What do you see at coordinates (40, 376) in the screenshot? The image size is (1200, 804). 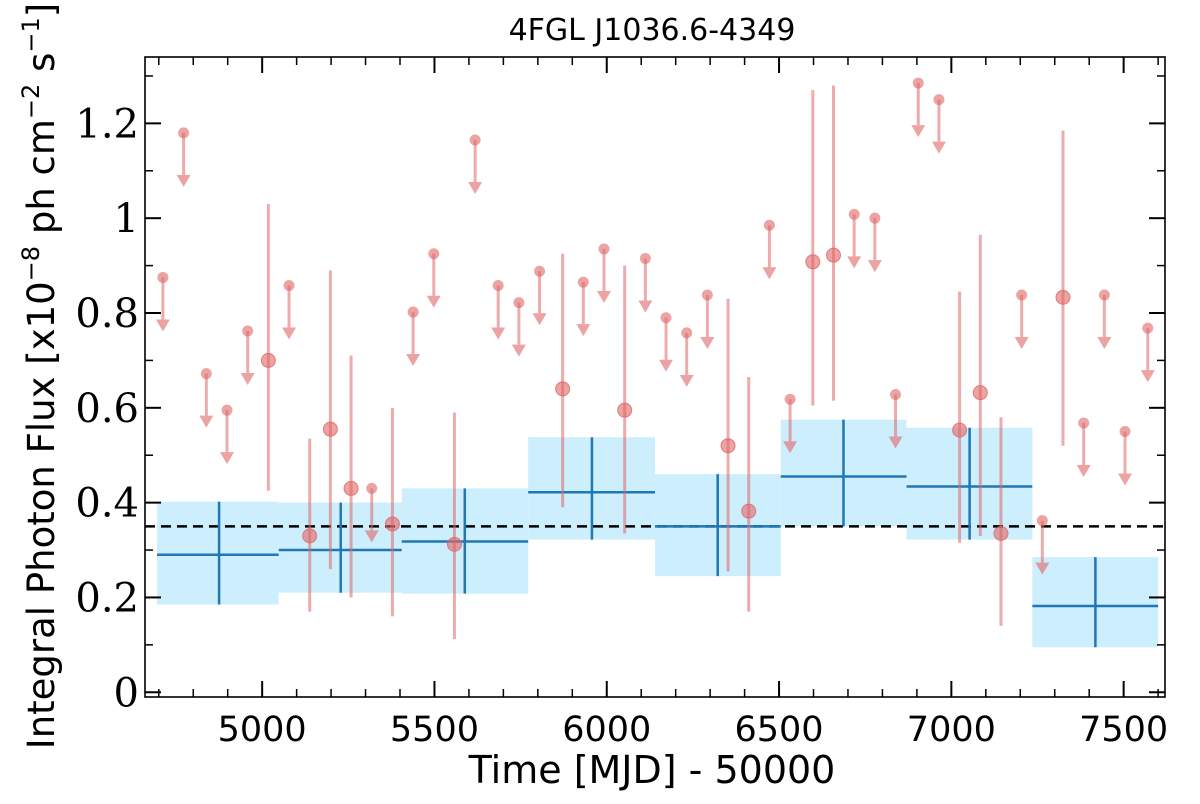 I see `y-axis-label: Integral Photon Flux [x10−8 ph cm−2 s−1]` at bounding box center [40, 376].